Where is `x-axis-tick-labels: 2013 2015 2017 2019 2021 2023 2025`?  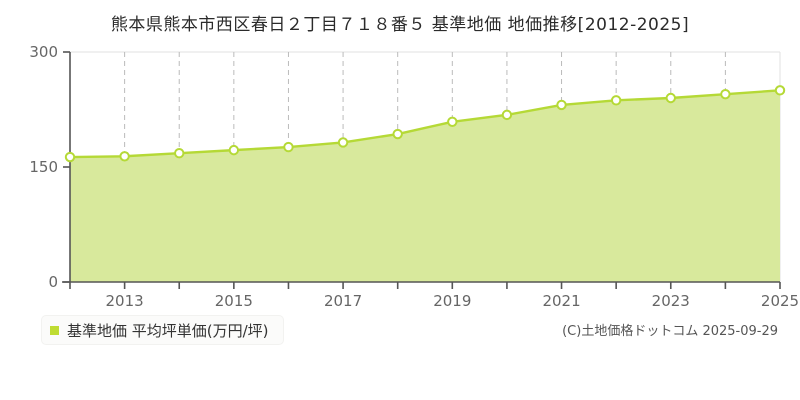 x-axis-tick-labels: 2013 2015 2017 2019 2021 2023 2025 is located at coordinates (453, 301).